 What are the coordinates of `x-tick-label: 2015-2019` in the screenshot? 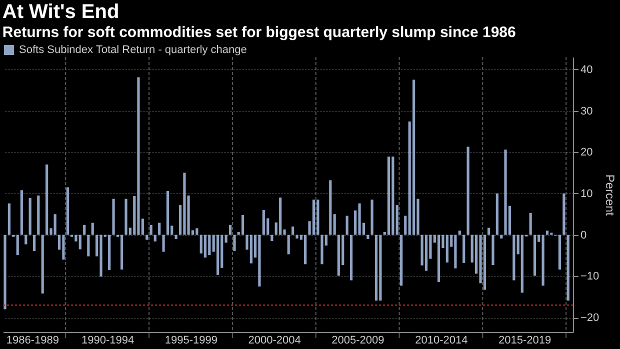 It's located at (525, 340).